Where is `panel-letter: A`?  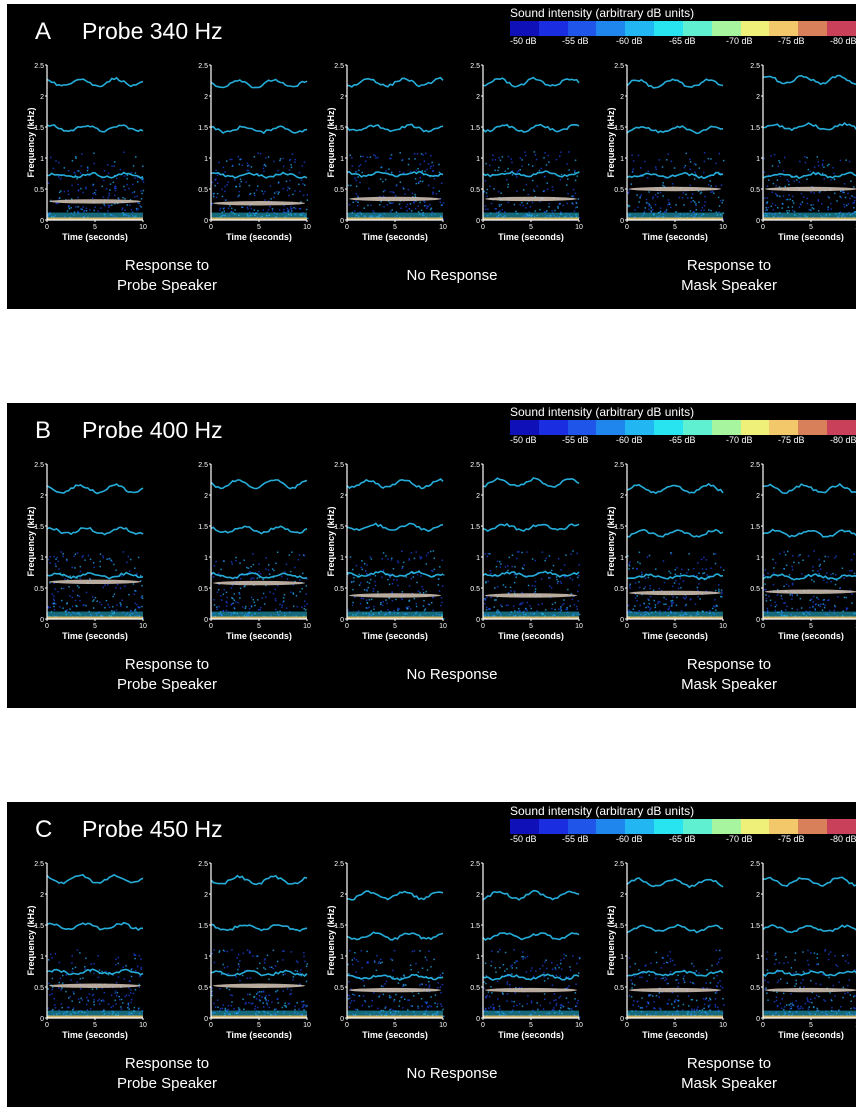
panel-letter: A is located at coordinates (43, 32).